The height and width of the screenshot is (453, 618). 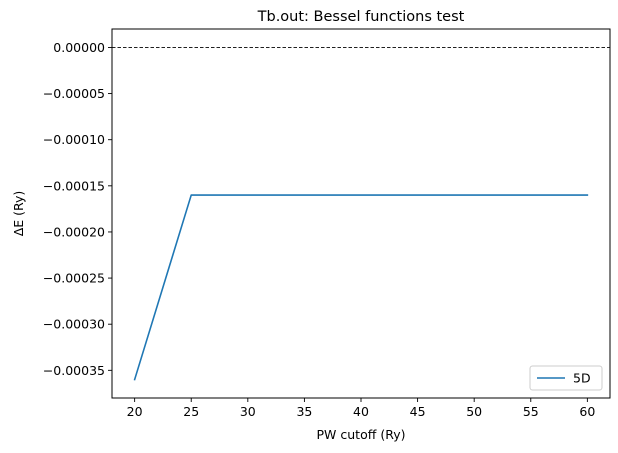 I want to click on x-tick-label: 40, so click(x=361, y=411).